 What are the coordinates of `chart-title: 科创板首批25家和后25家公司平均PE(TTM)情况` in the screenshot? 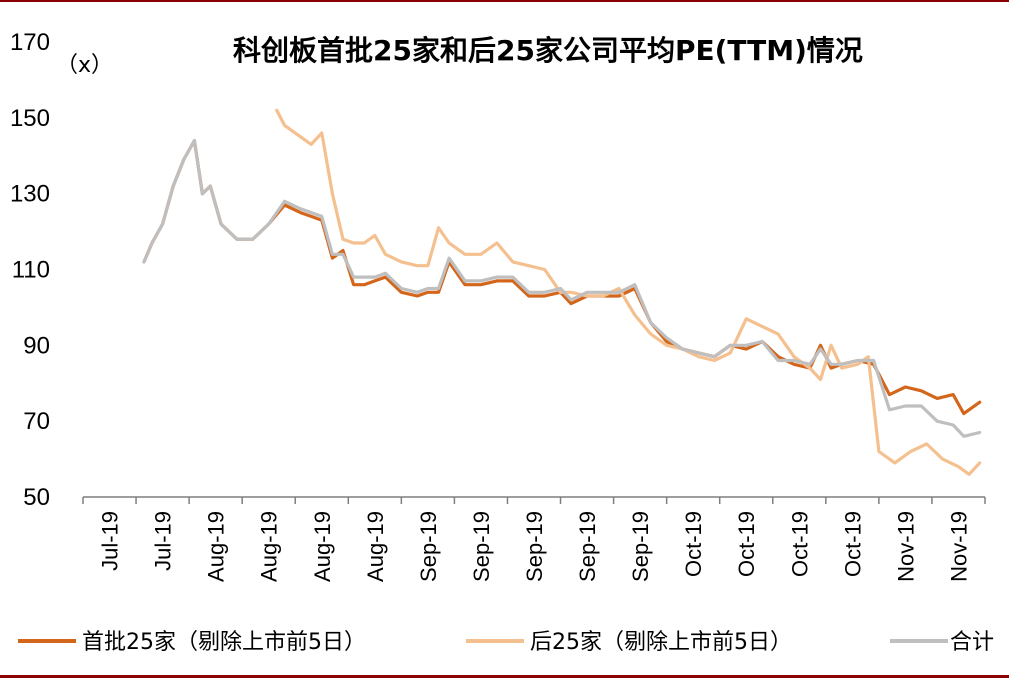 It's located at (548, 50).